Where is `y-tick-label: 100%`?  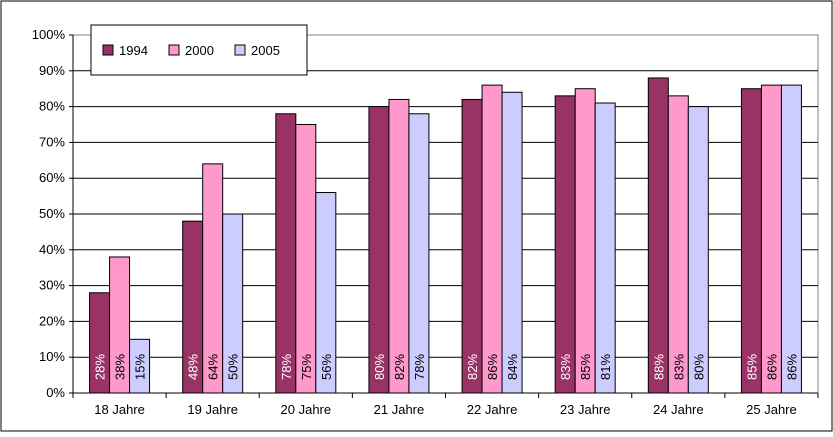 y-tick-label: 100% is located at coordinates (49, 34).